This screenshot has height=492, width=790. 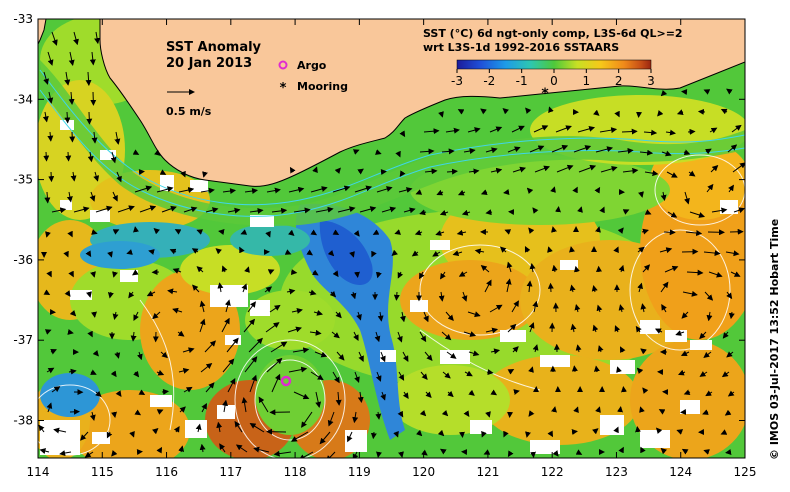 What do you see at coordinates (554, 64) in the screenshot?
I see `colorbar` at bounding box center [554, 64].